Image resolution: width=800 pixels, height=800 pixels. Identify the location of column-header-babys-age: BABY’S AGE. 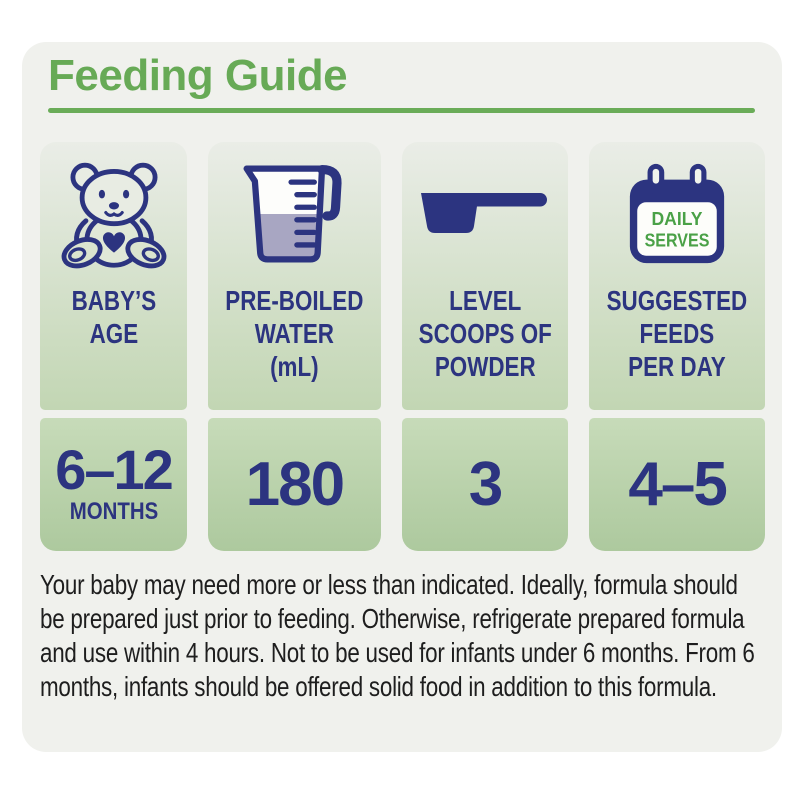
(114, 276).